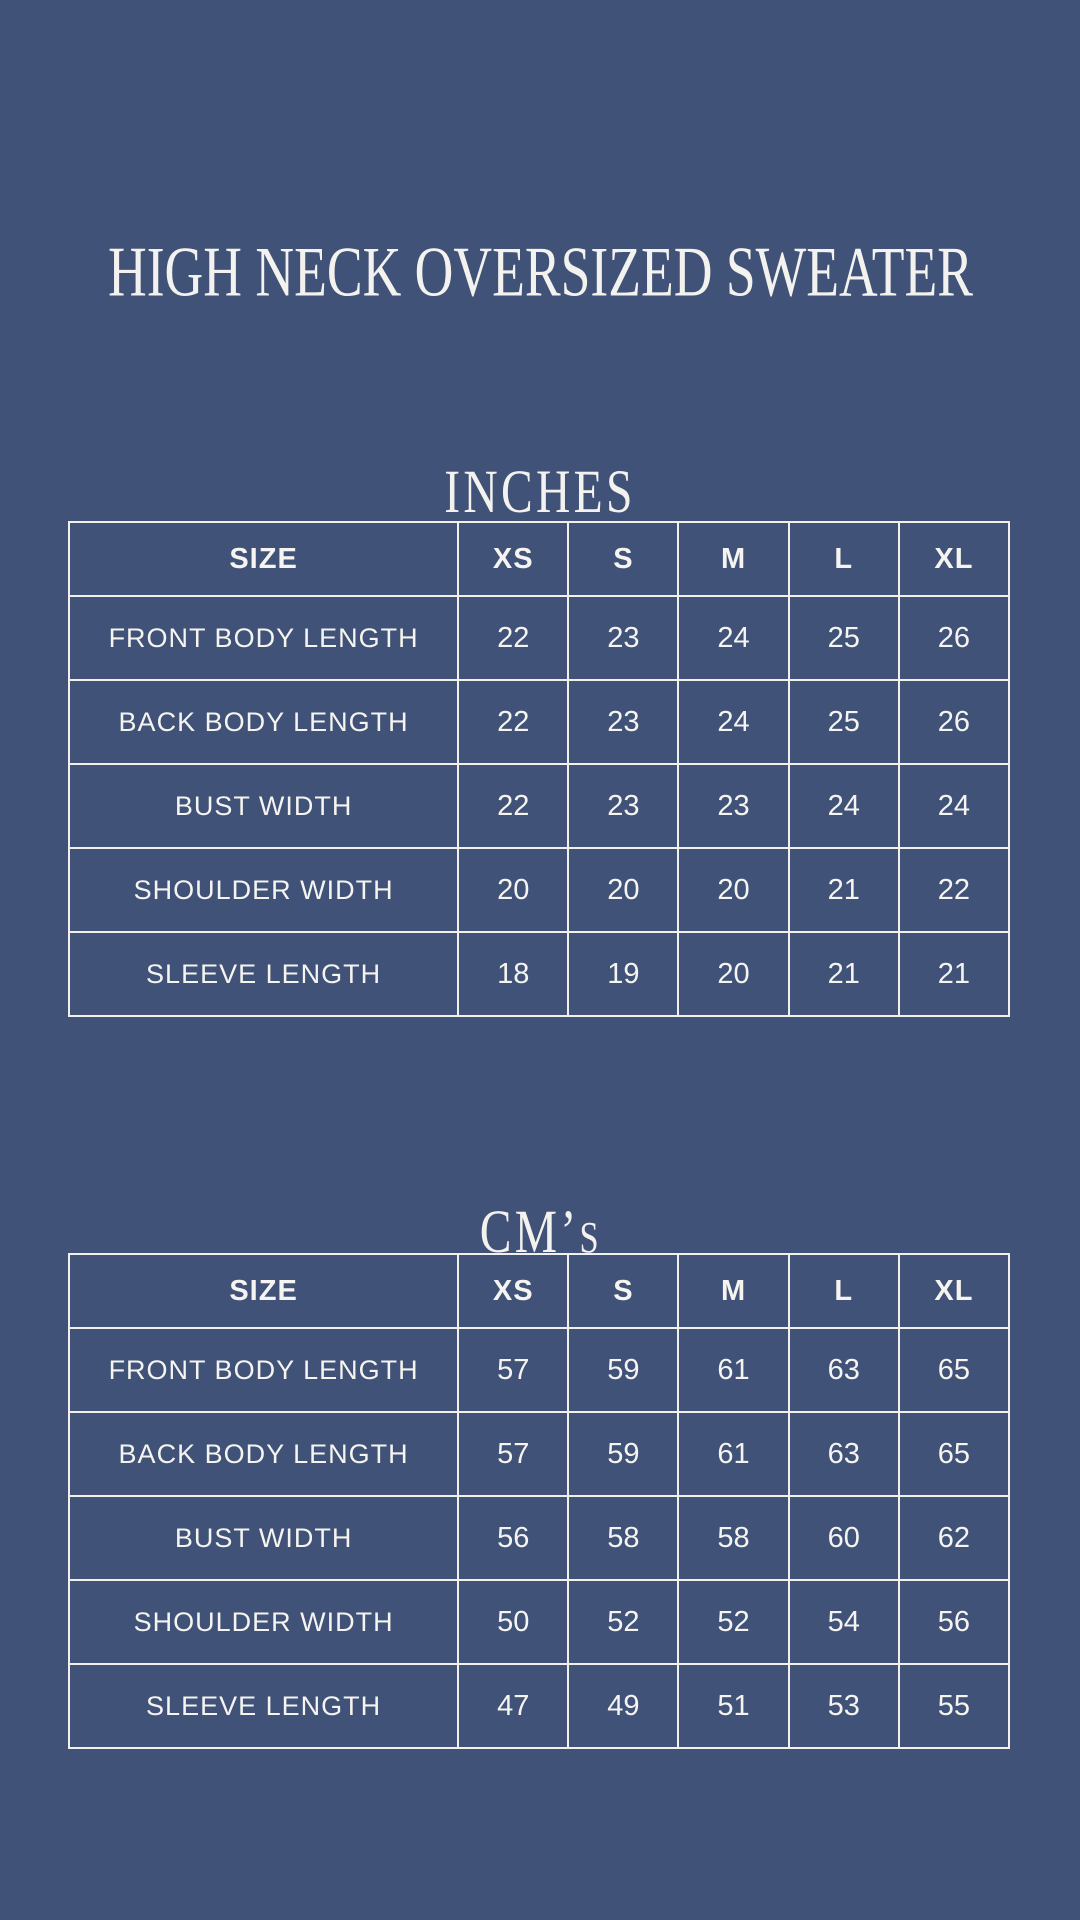  I want to click on measurement-value: 53, so click(843, 1706).